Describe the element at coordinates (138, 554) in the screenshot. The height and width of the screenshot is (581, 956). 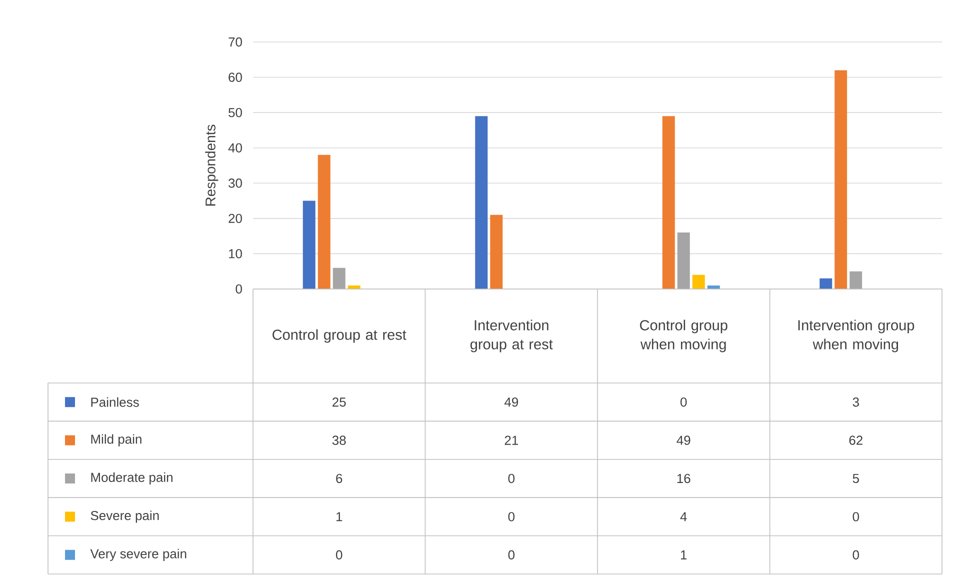
I see `legend-label: Very severe pain` at that location.